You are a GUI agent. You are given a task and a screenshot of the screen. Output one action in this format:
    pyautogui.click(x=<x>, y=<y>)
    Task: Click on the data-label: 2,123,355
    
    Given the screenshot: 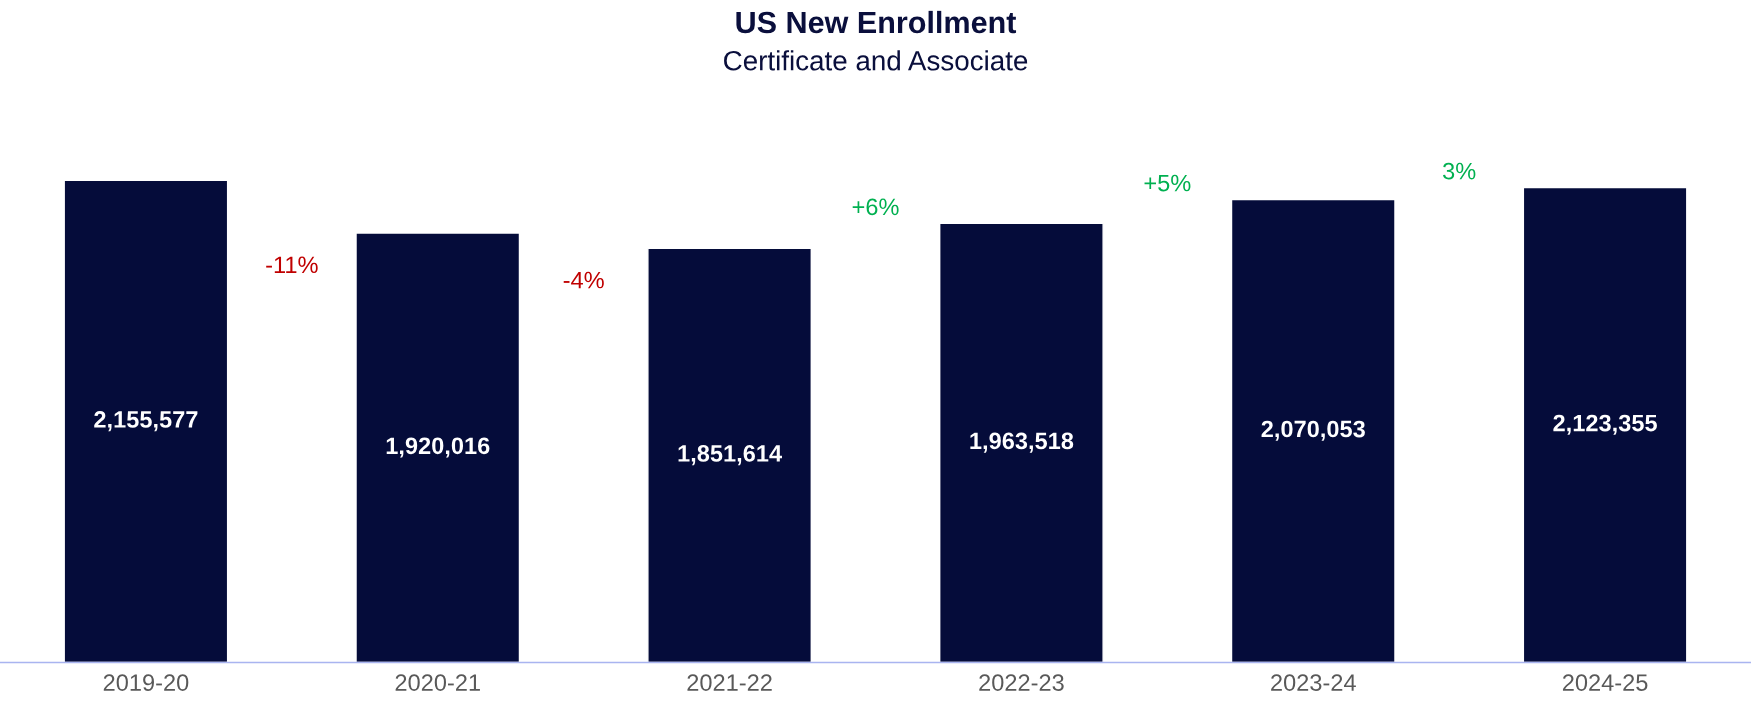 What is the action you would take?
    pyautogui.click(x=1605, y=424)
    